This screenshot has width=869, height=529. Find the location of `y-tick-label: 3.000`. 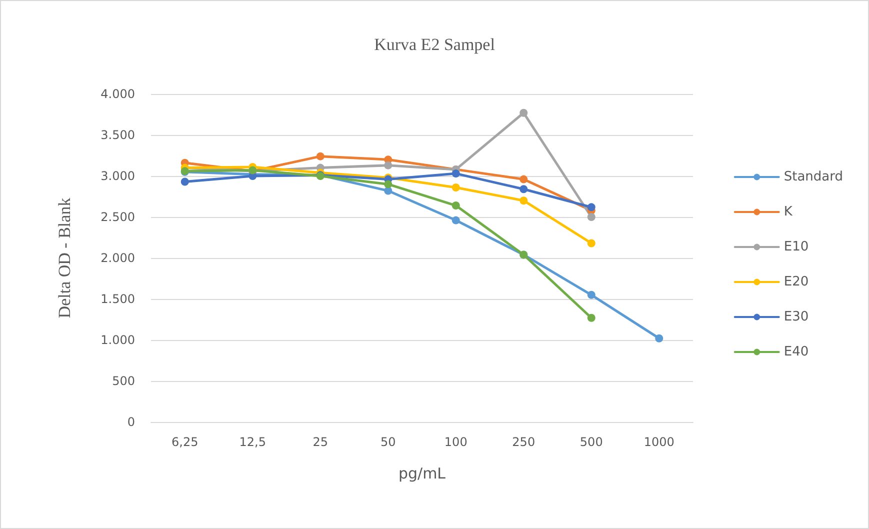

y-tick-label: 3.000 is located at coordinates (117, 176).